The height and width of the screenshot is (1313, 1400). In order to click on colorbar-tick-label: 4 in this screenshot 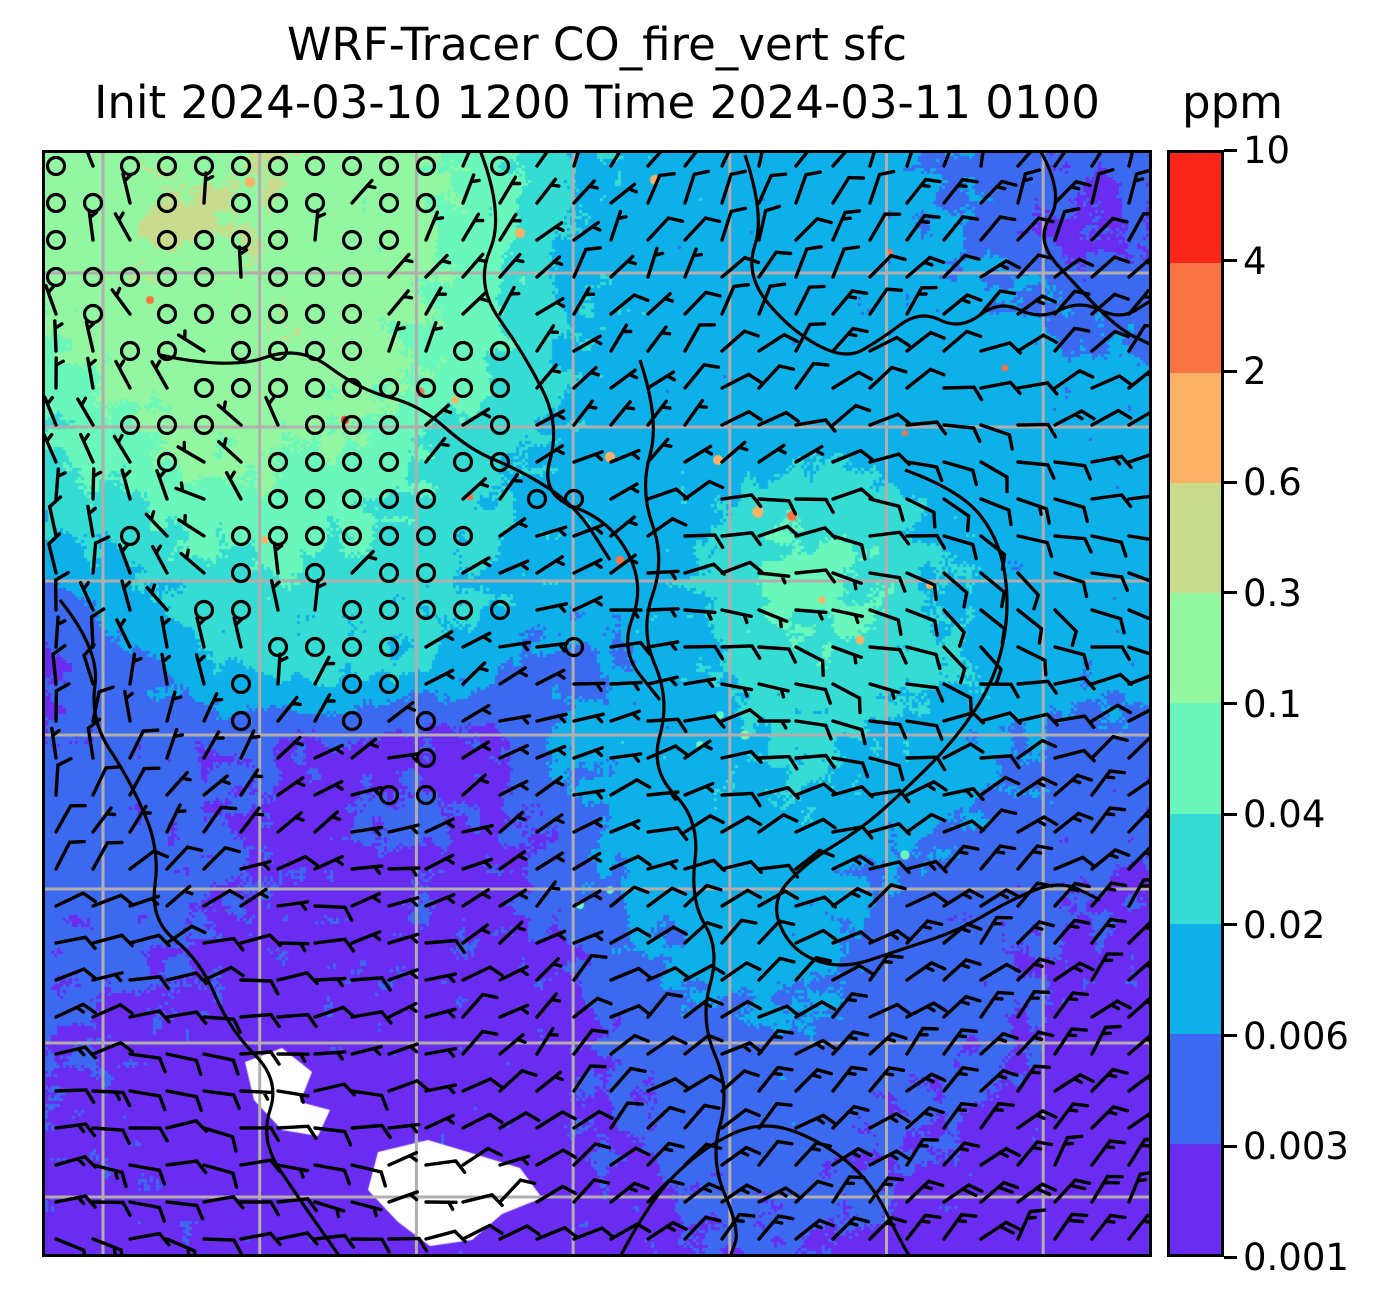, I will do `click(1255, 261)`.